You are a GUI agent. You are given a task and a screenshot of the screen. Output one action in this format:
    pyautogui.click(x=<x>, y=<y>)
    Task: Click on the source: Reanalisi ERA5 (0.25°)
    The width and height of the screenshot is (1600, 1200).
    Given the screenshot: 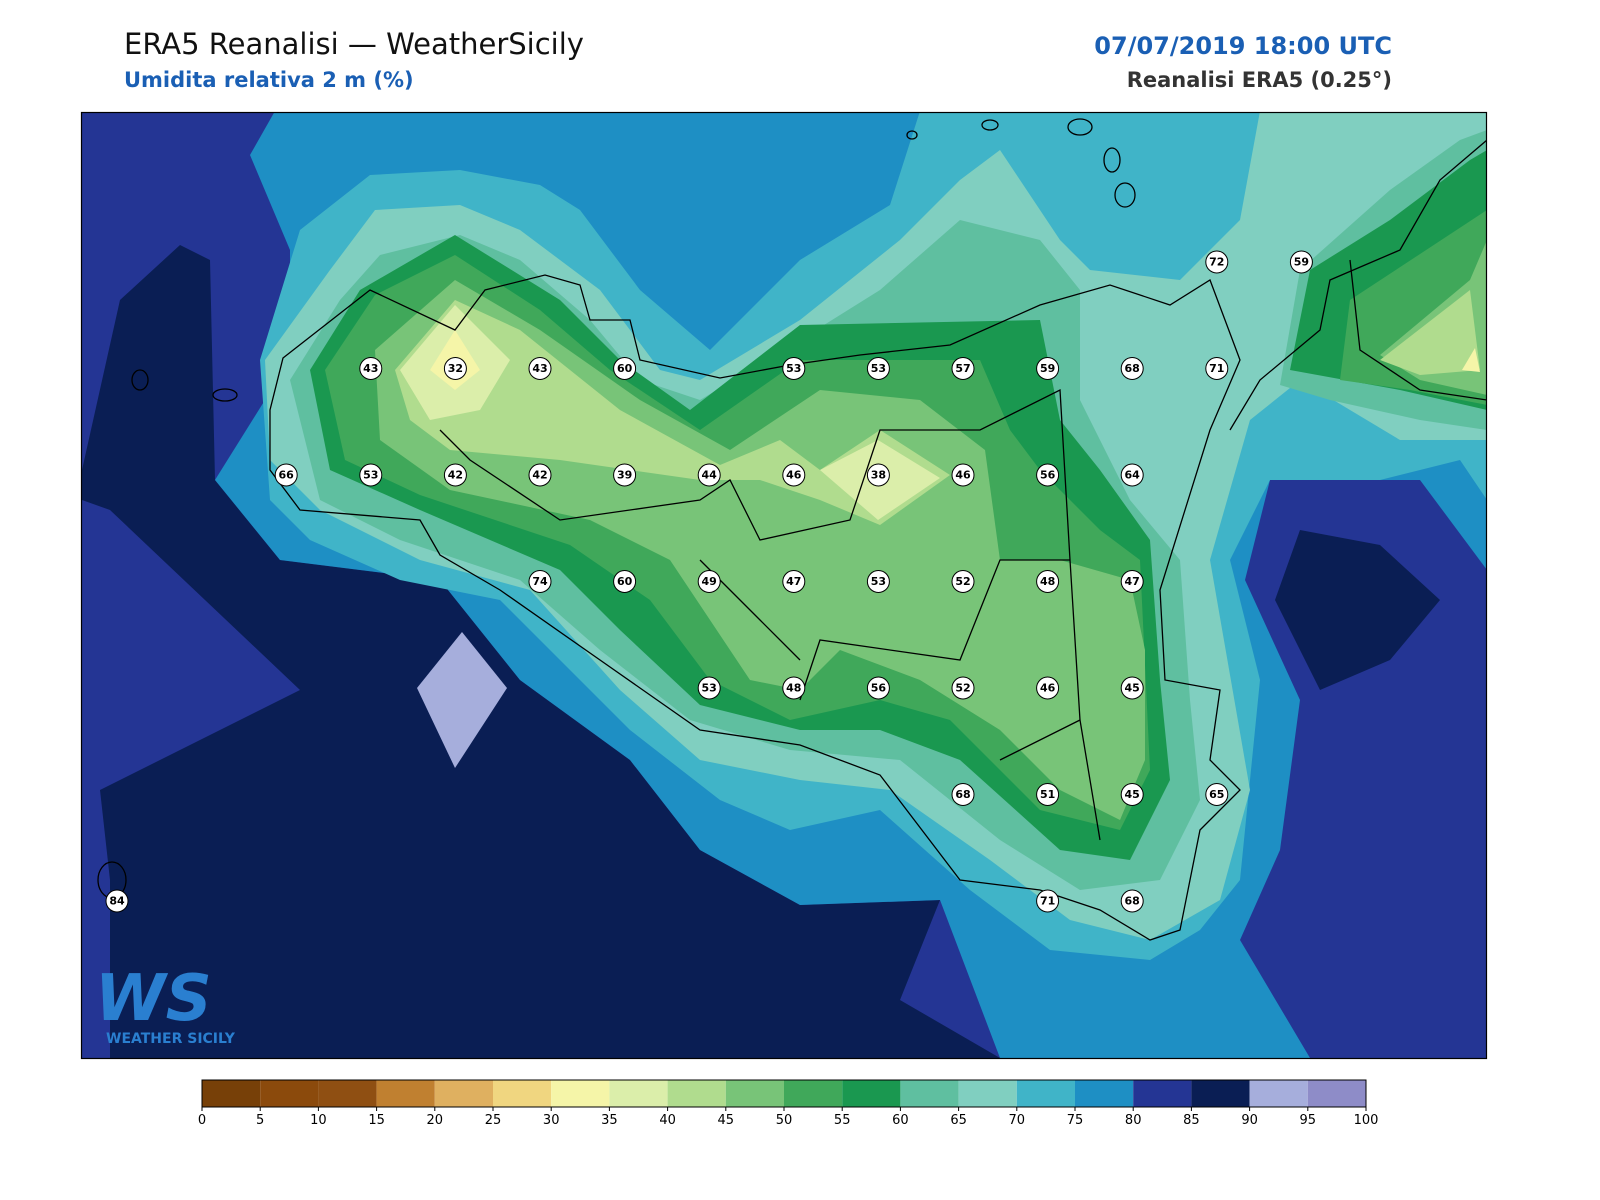 What is the action you would take?
    pyautogui.click(x=1259, y=80)
    